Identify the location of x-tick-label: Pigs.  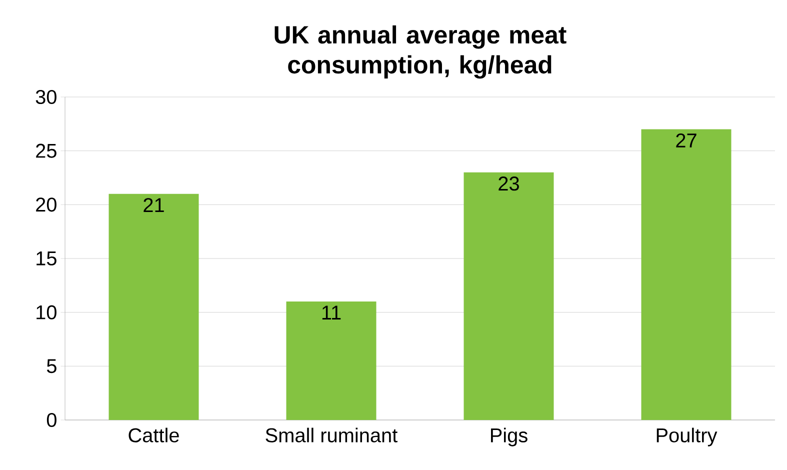
(509, 437).